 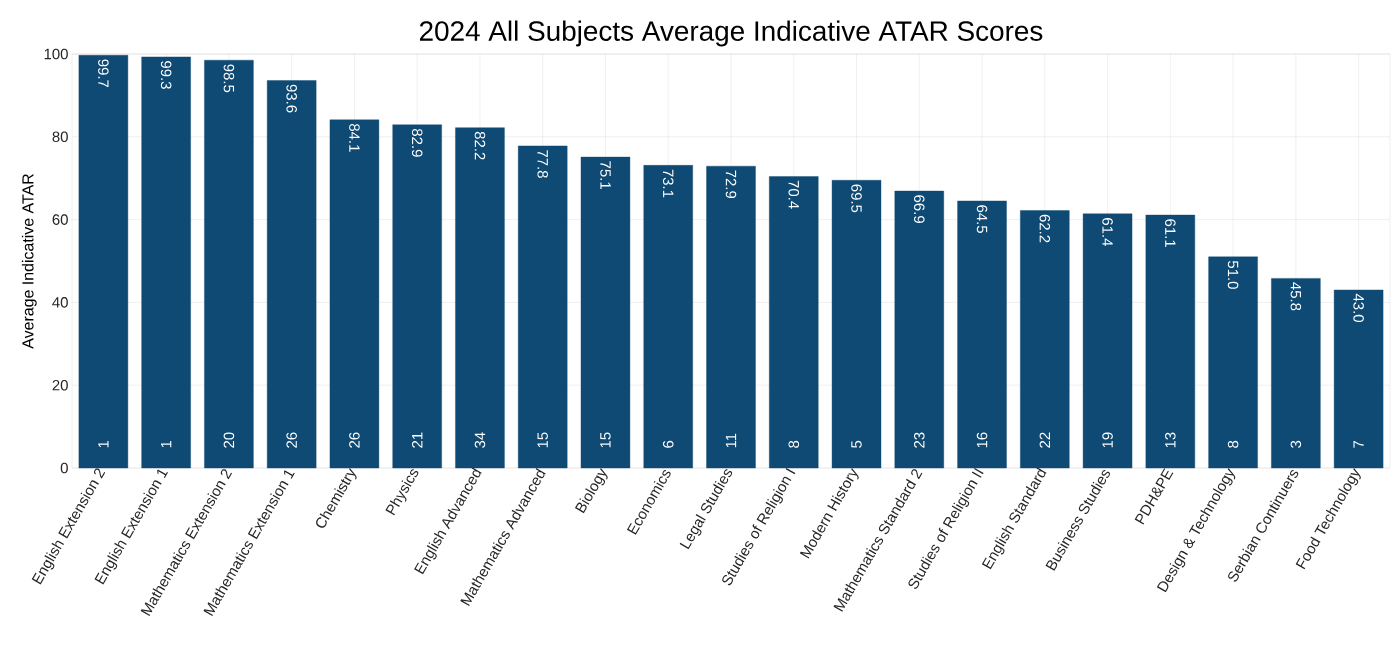 I want to click on annotation: 21, so click(x=417, y=440).